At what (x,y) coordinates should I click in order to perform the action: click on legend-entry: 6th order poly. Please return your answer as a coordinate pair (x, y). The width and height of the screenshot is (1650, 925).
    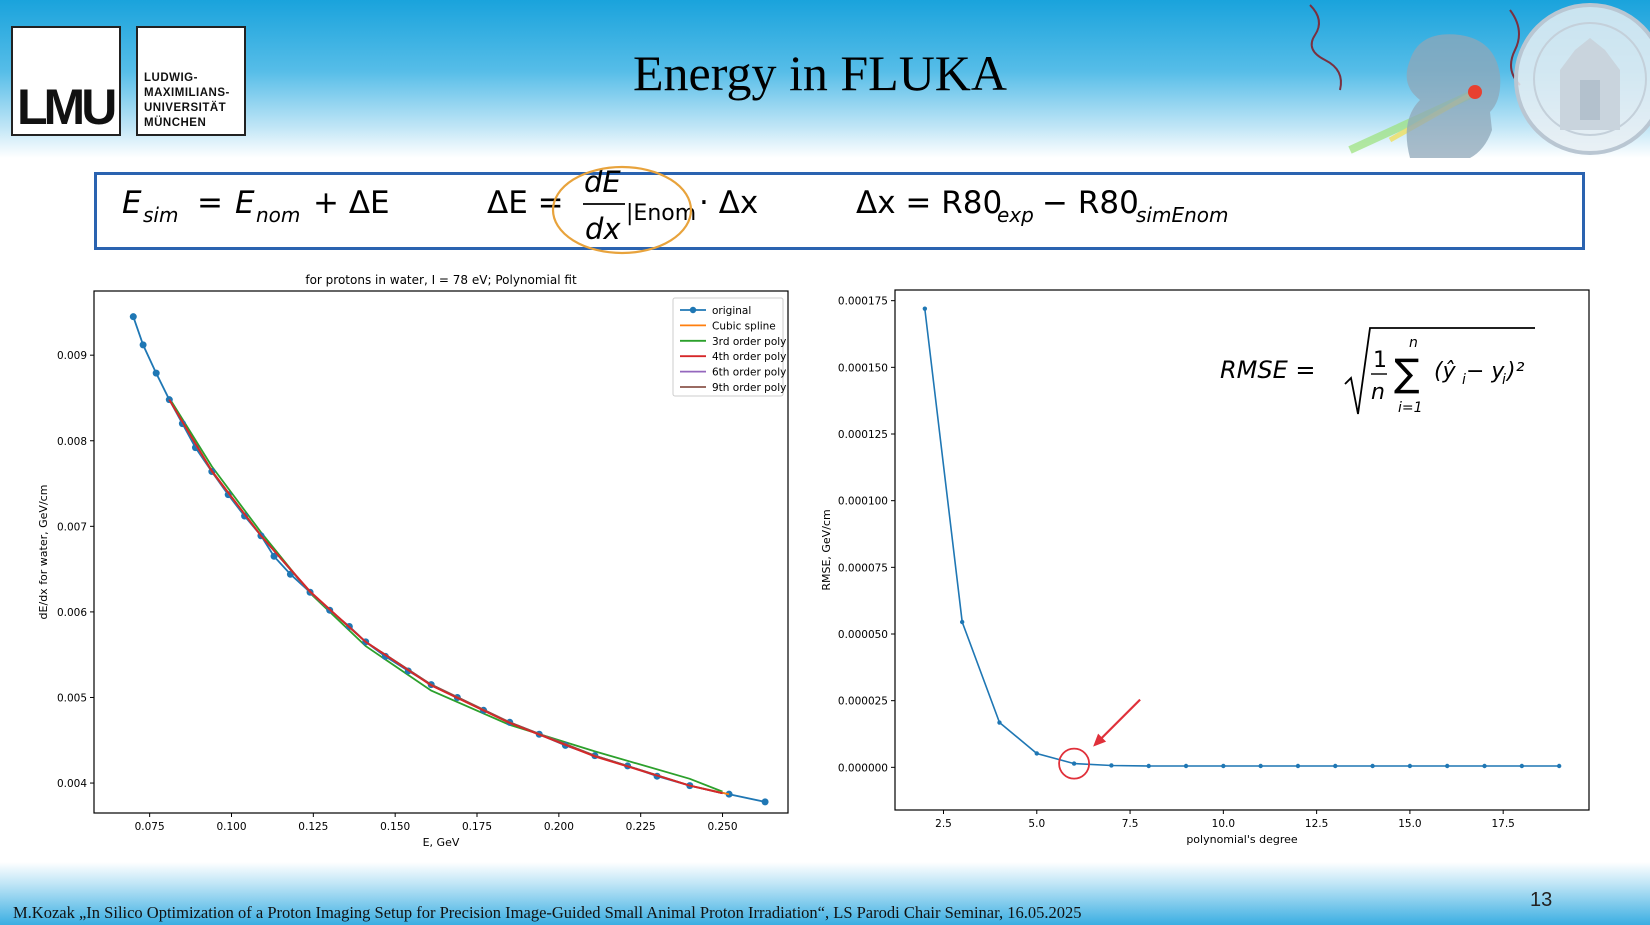
    Looking at the image, I should click on (749, 373).